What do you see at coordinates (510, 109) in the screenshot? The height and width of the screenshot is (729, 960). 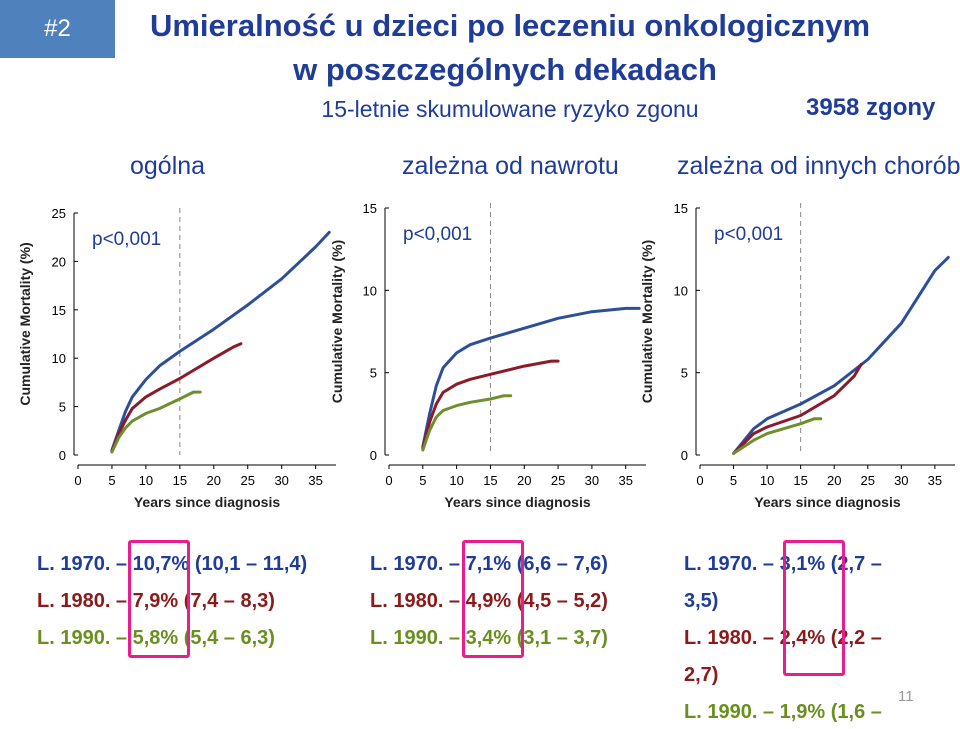 I see `slide-subtitle: 15-letnie skumulowane ryzyko zgonu` at bounding box center [510, 109].